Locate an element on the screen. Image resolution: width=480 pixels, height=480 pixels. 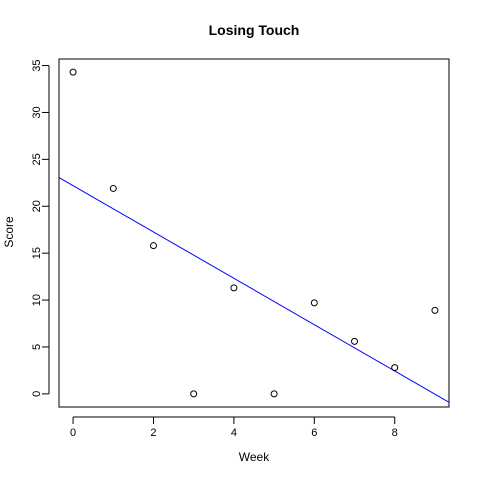
y-tick-label: 5 is located at coordinates (37, 347).